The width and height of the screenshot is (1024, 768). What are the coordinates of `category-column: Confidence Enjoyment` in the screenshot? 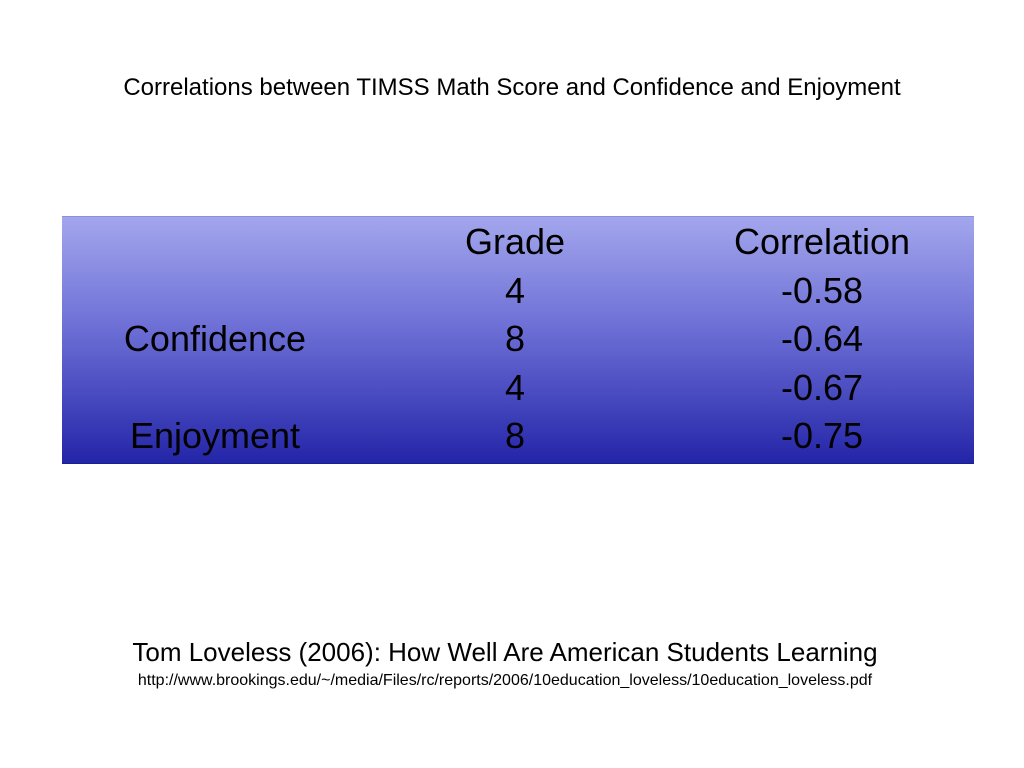 It's located at (215, 339).